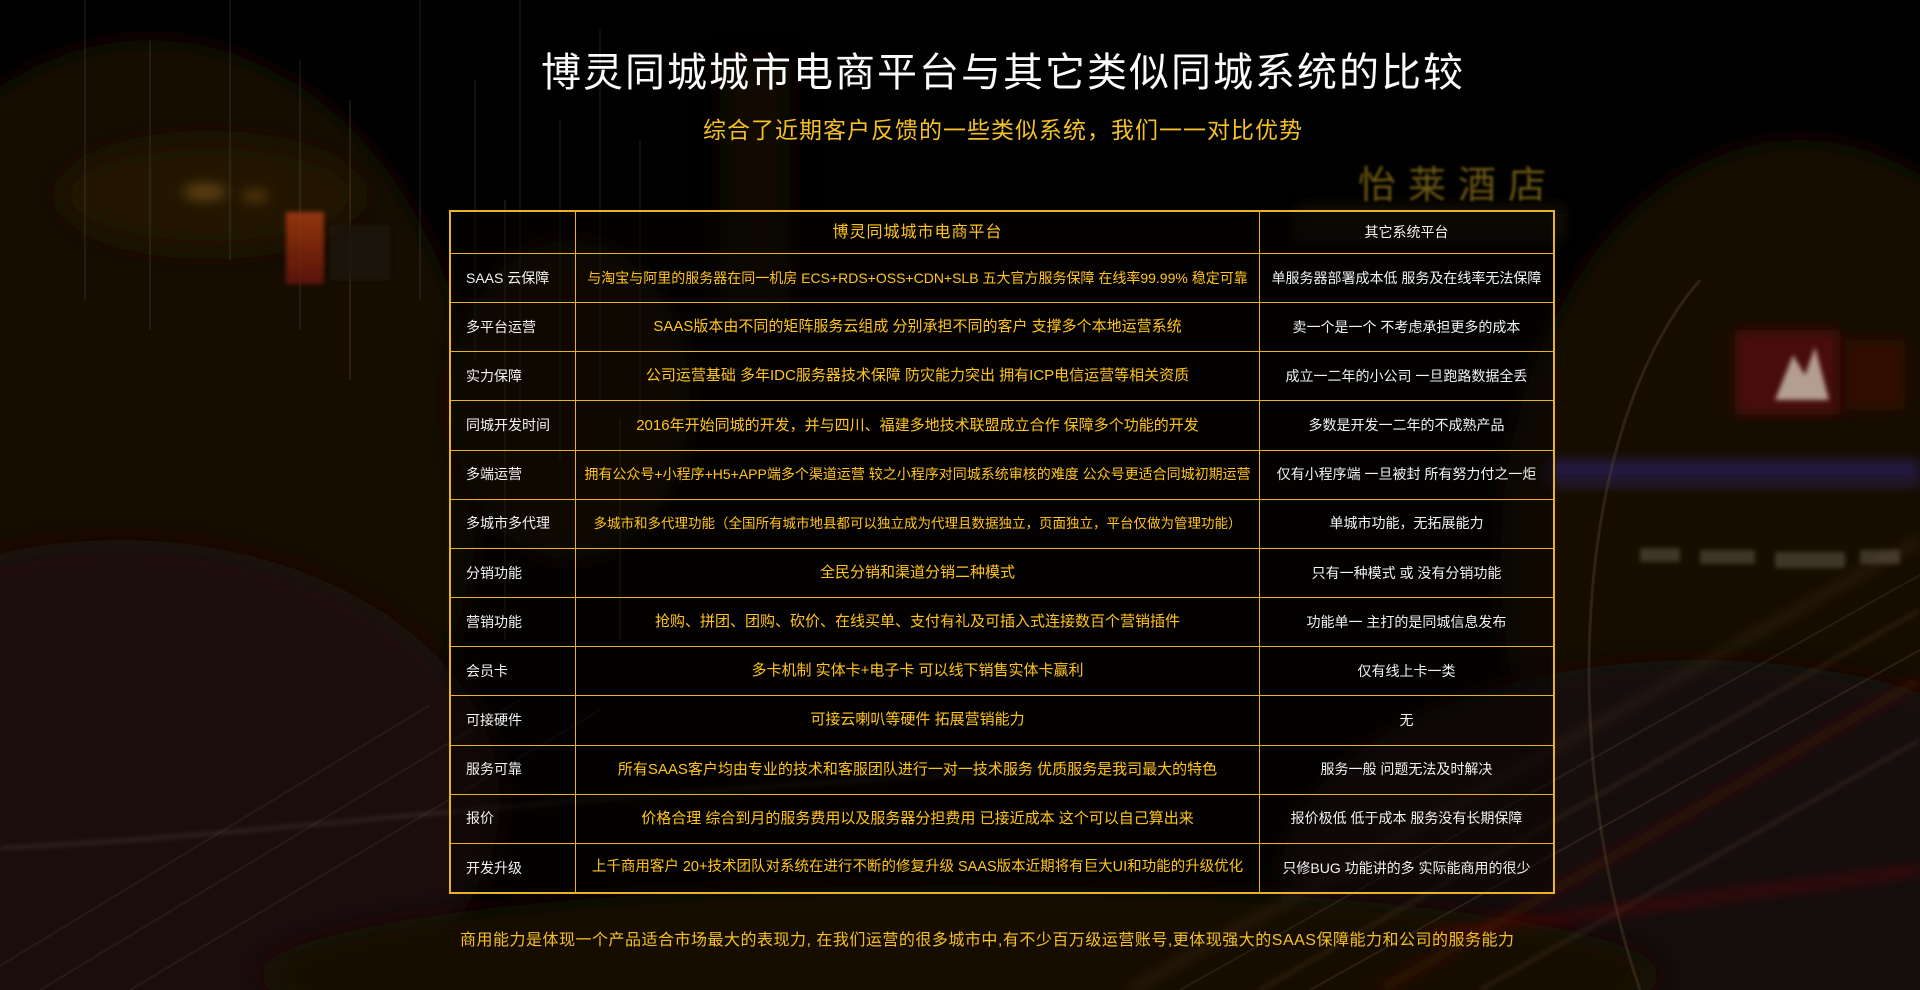  Describe the element at coordinates (1458, 186) in the screenshot. I see `hotel-sign-text: 怡莱酒店` at that location.